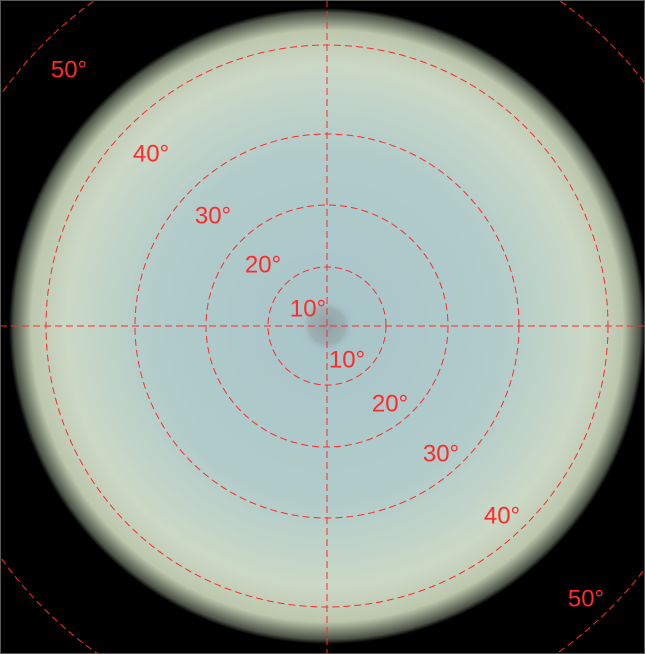  I want to click on ring-4-label-upper: 40°, so click(151, 153).